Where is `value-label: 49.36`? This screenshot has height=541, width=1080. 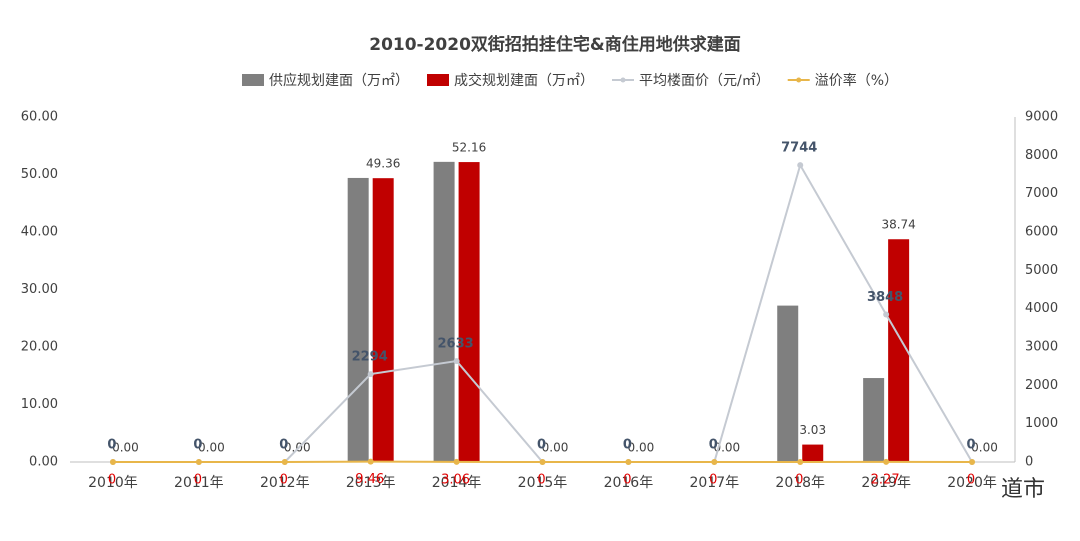 value-label: 49.36 is located at coordinates (383, 164).